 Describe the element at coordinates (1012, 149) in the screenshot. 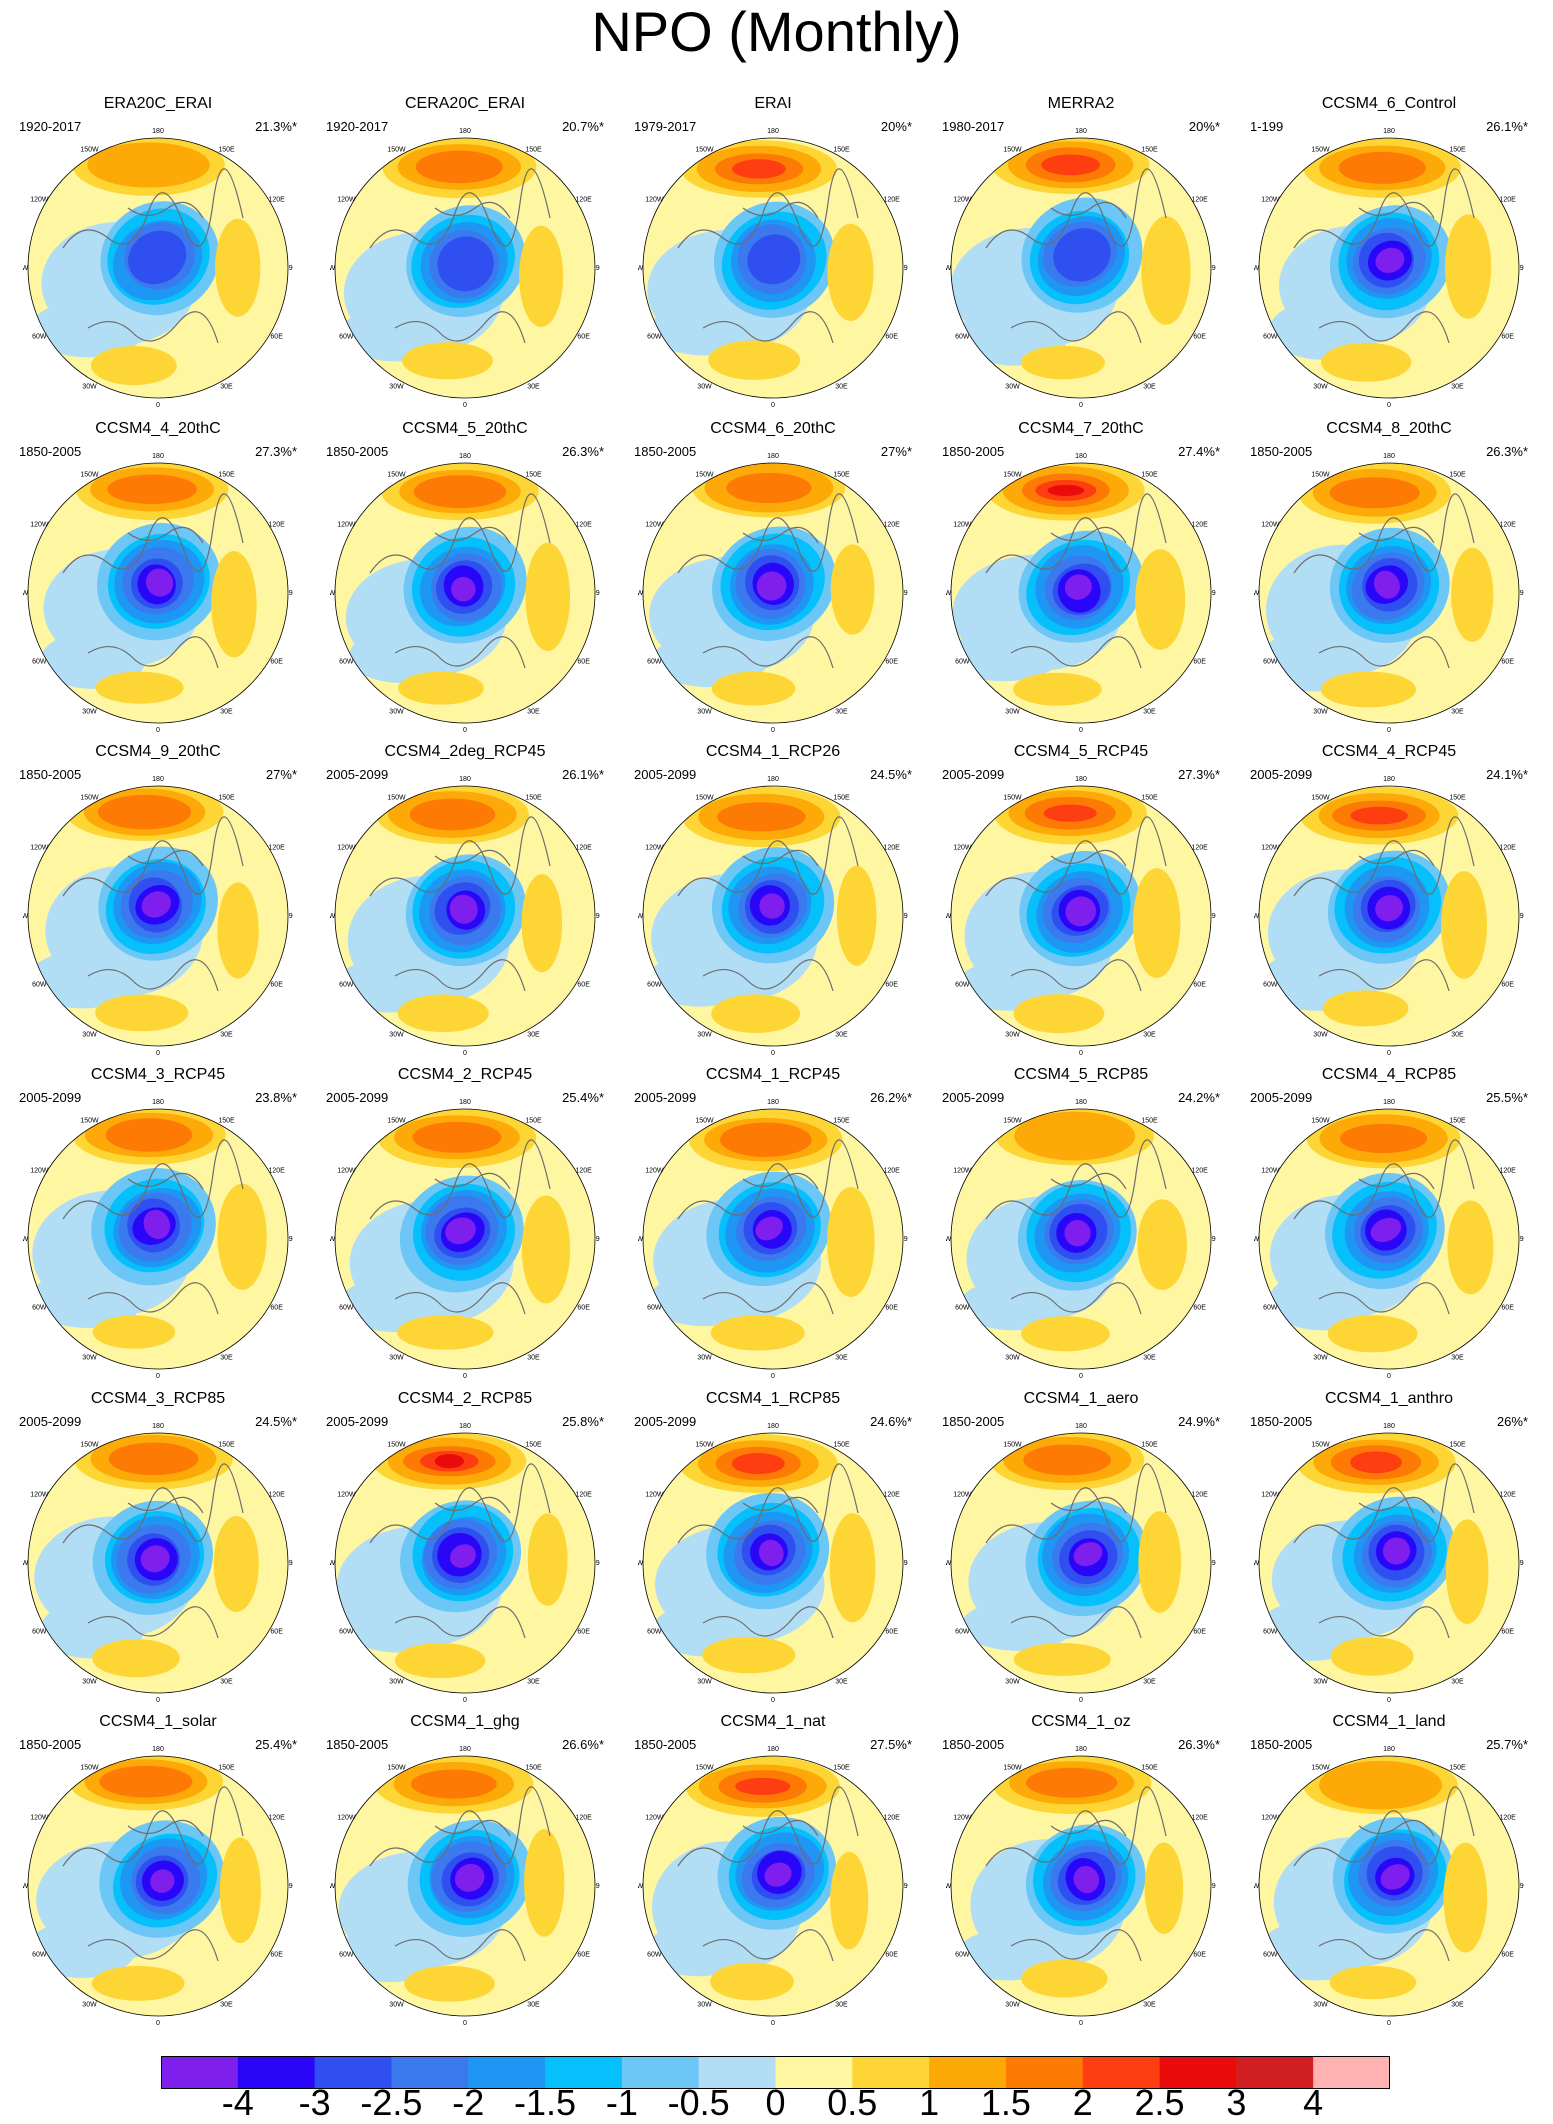

I see `longitude-label: 150W` at that location.